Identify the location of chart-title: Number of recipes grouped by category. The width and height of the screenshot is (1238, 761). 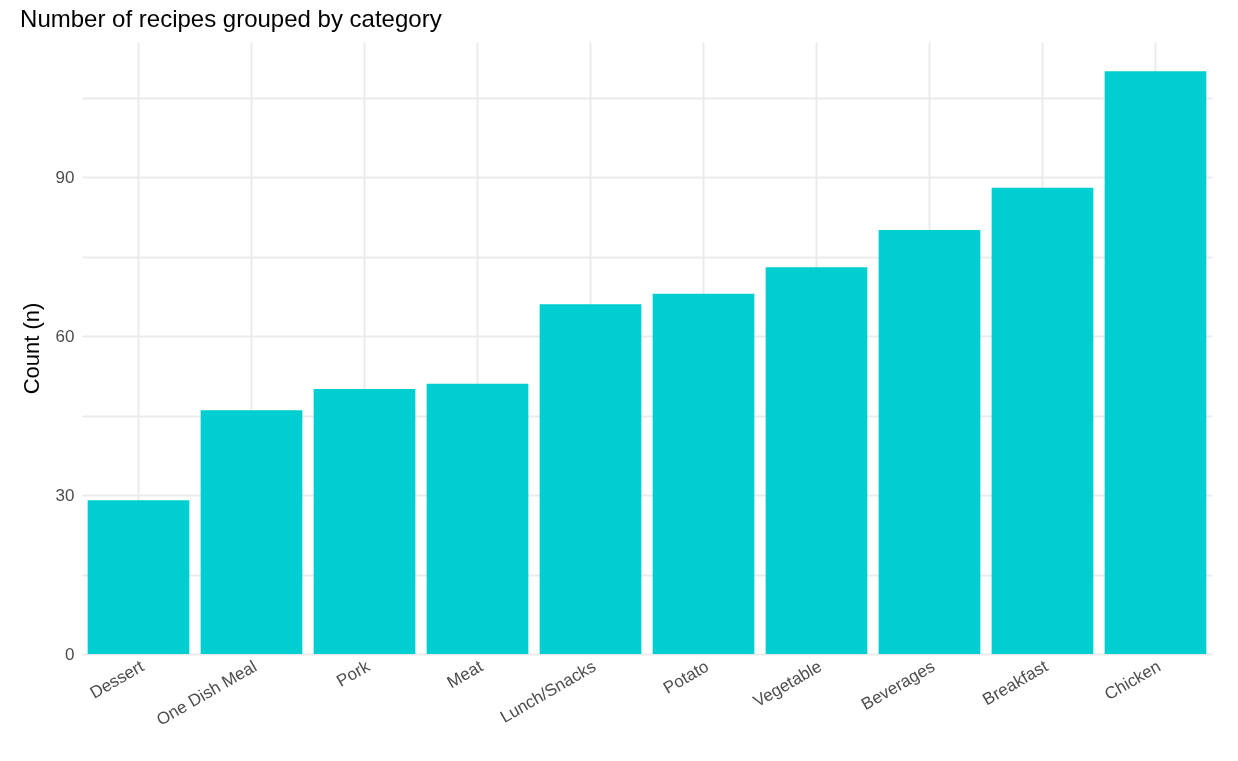
(231, 18).